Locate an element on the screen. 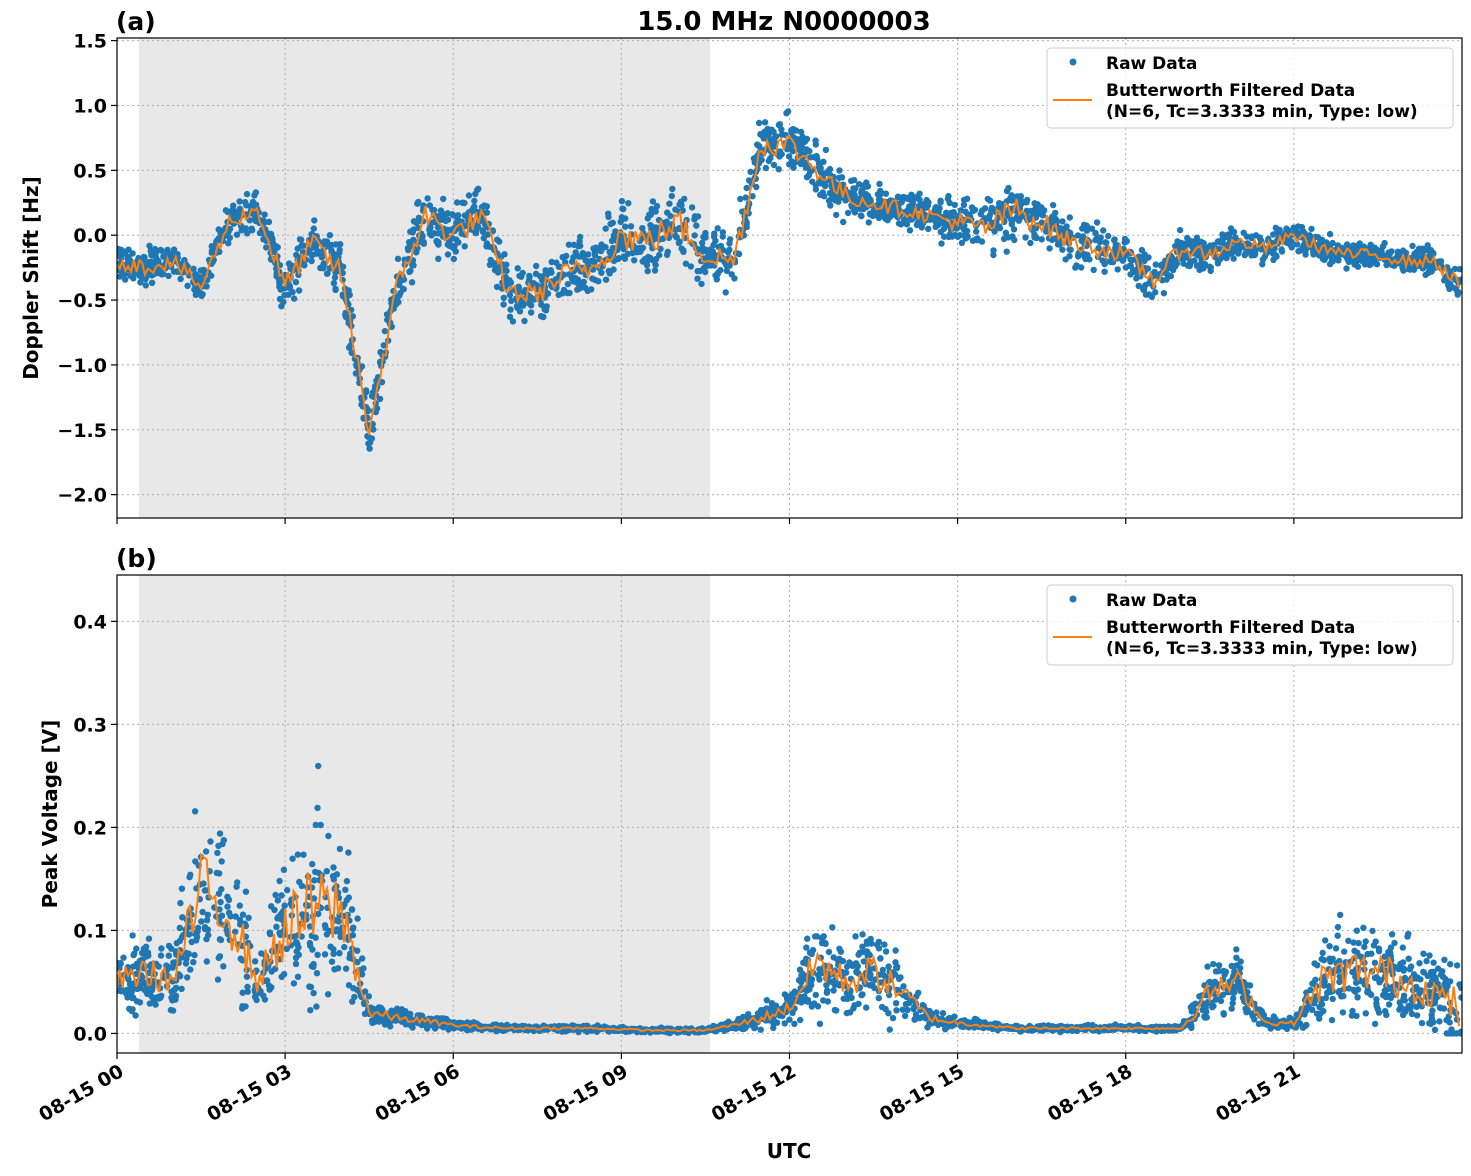  y-tick-label: −2.0 is located at coordinates (82, 496).